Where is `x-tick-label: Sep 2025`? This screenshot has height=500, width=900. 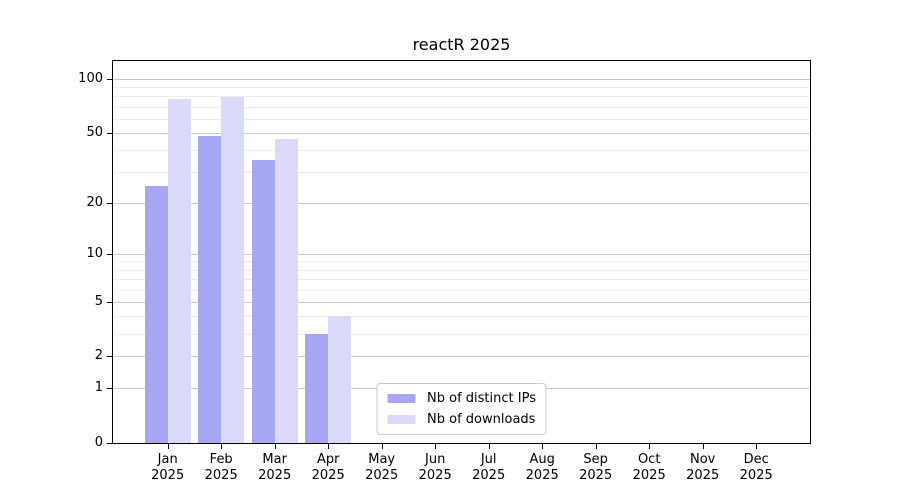
x-tick-label: Sep 2025 is located at coordinates (596, 467).